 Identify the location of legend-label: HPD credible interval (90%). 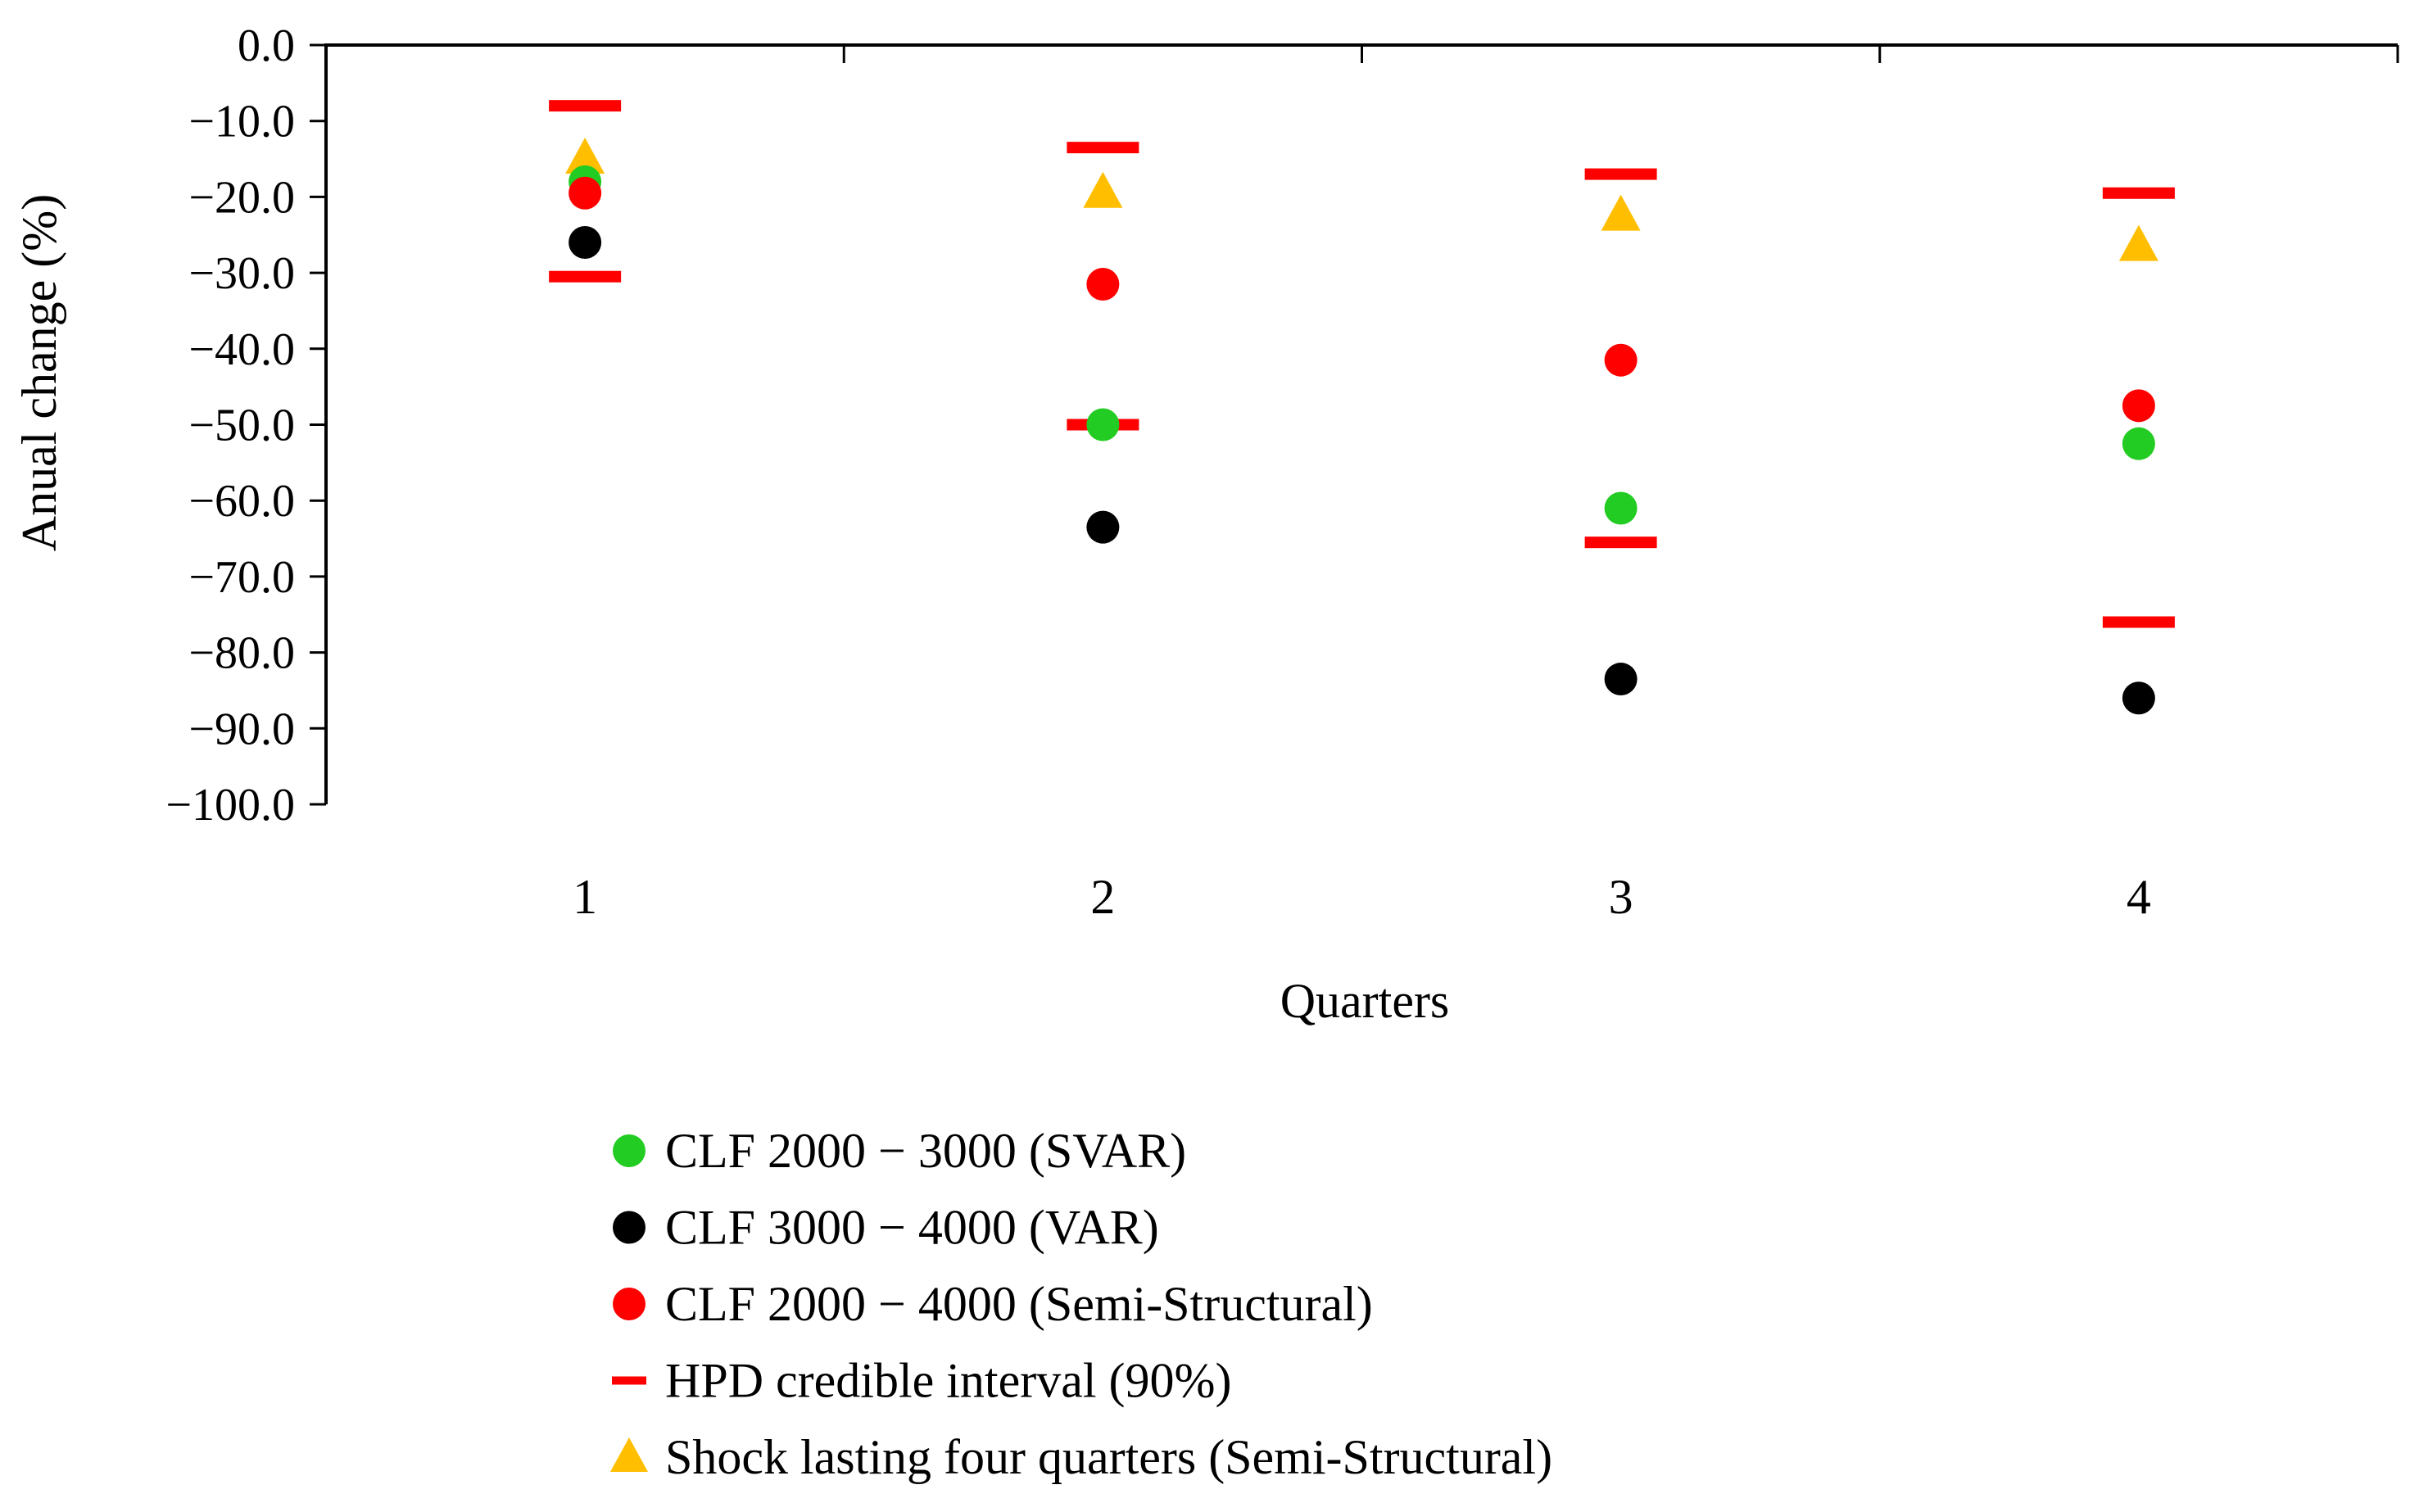
(948, 1381).